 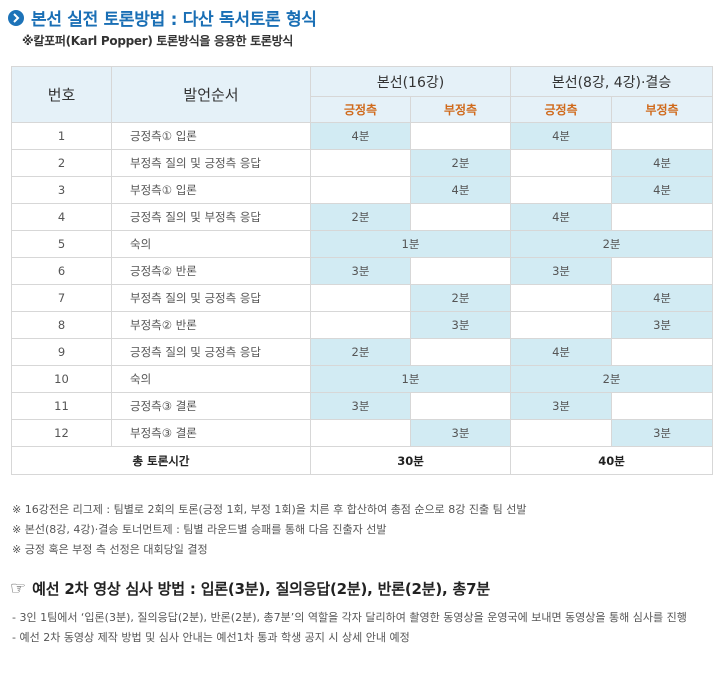 What do you see at coordinates (16, 17) in the screenshot?
I see `chevron-right-circle-icon` at bounding box center [16, 17].